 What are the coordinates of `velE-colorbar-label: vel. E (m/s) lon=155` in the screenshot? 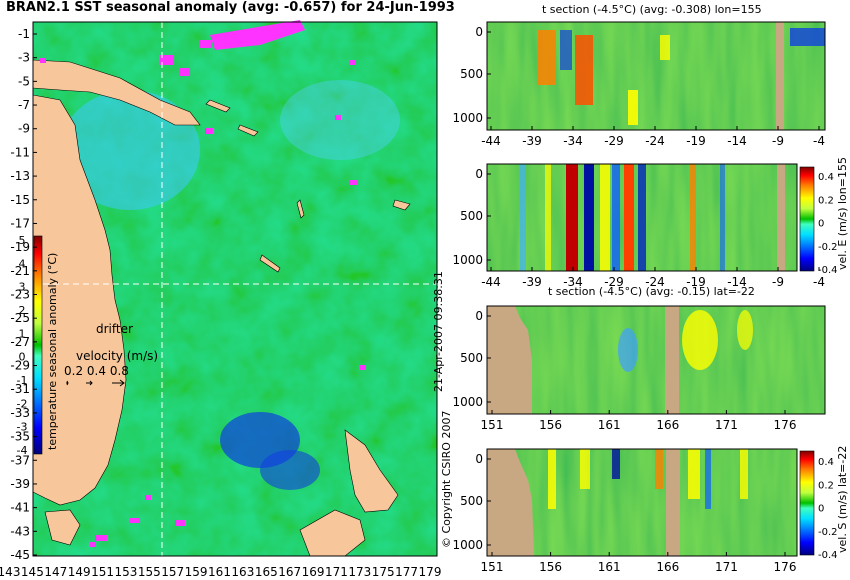 It's located at (842, 213).